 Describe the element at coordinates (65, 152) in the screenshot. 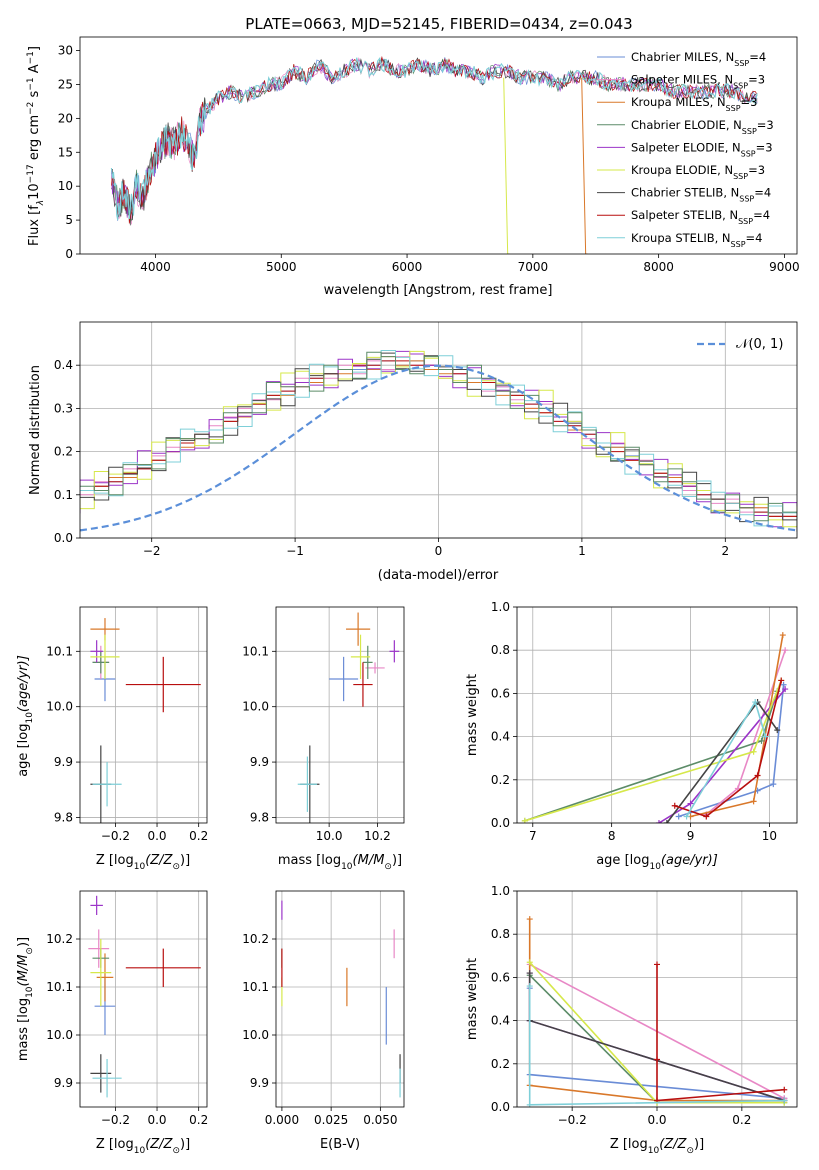

I see `y-tick-label: 15` at that location.